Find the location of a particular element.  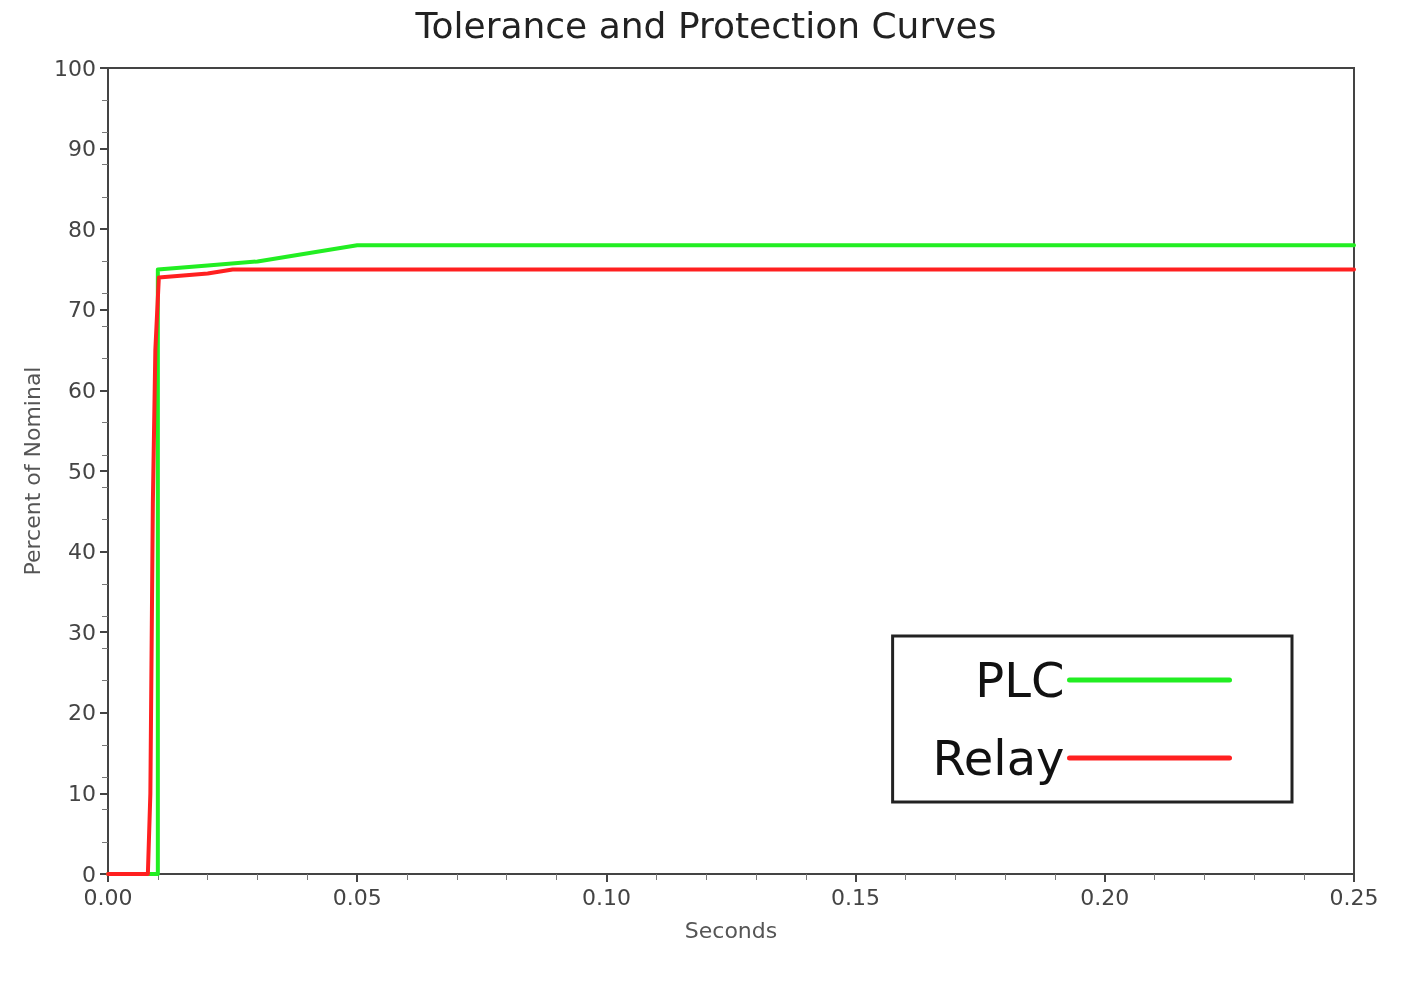

x-tick-label: 0.20 is located at coordinates (1105, 897).